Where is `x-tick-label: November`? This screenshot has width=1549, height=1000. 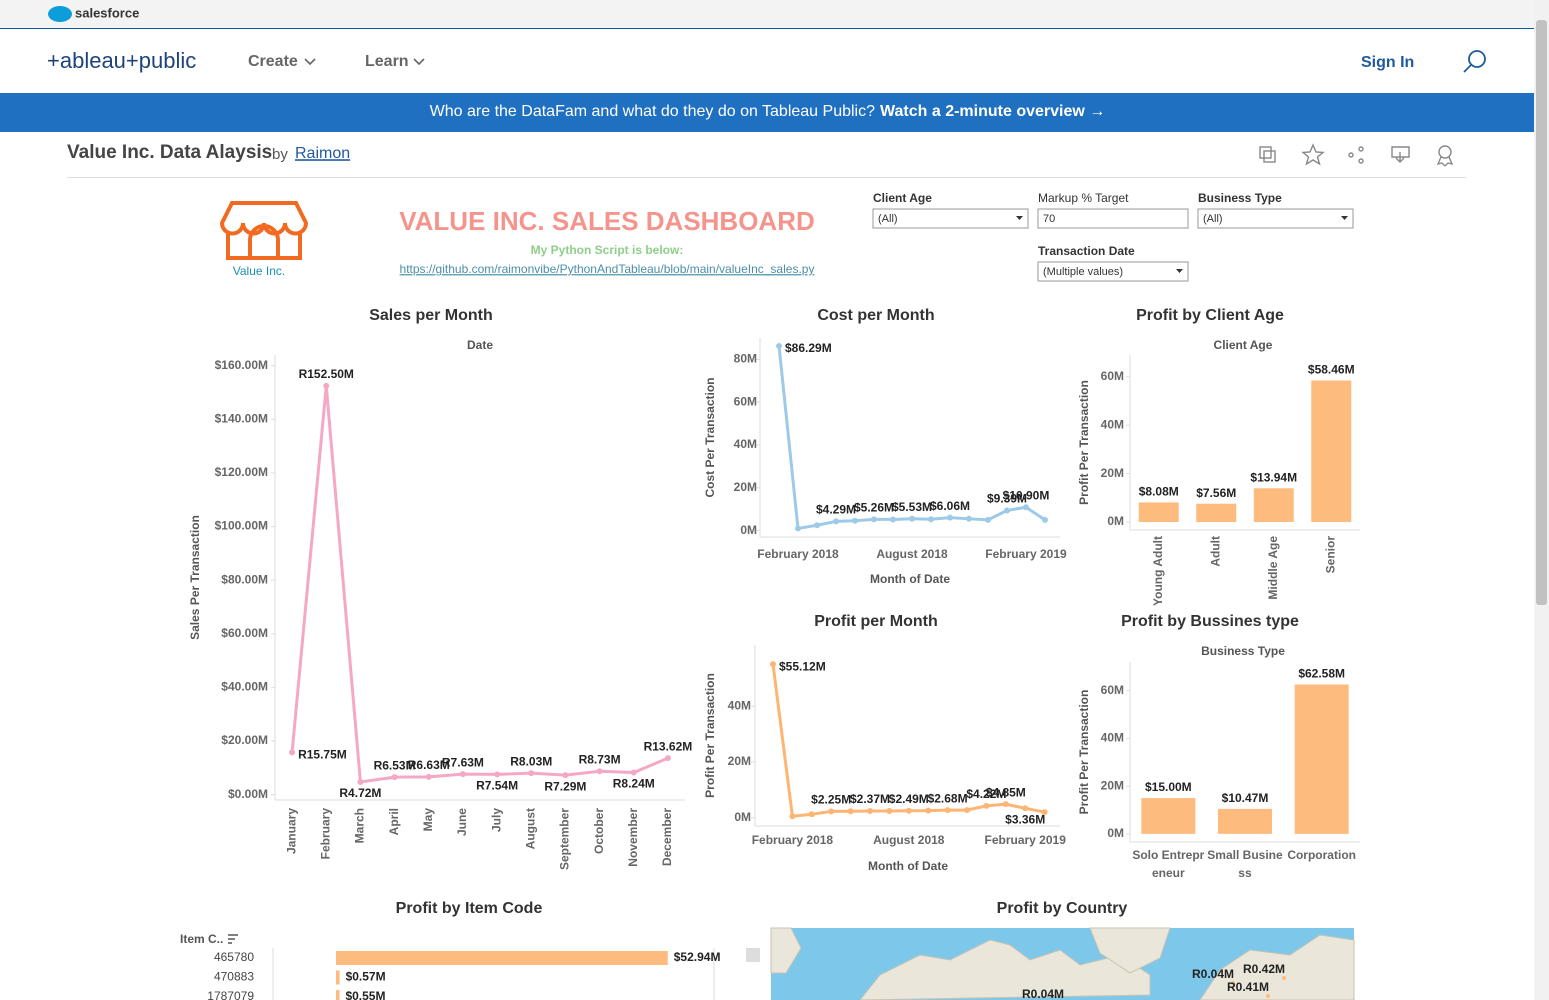 x-tick-label: November is located at coordinates (633, 837).